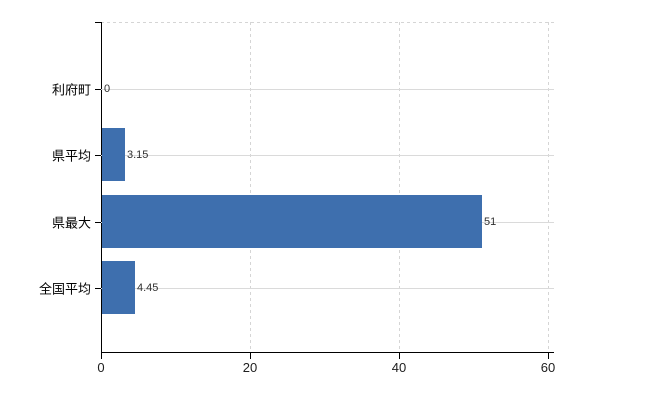 The height and width of the screenshot is (400, 650). What do you see at coordinates (490, 222) in the screenshot?
I see `bar-value-label: 51` at bounding box center [490, 222].